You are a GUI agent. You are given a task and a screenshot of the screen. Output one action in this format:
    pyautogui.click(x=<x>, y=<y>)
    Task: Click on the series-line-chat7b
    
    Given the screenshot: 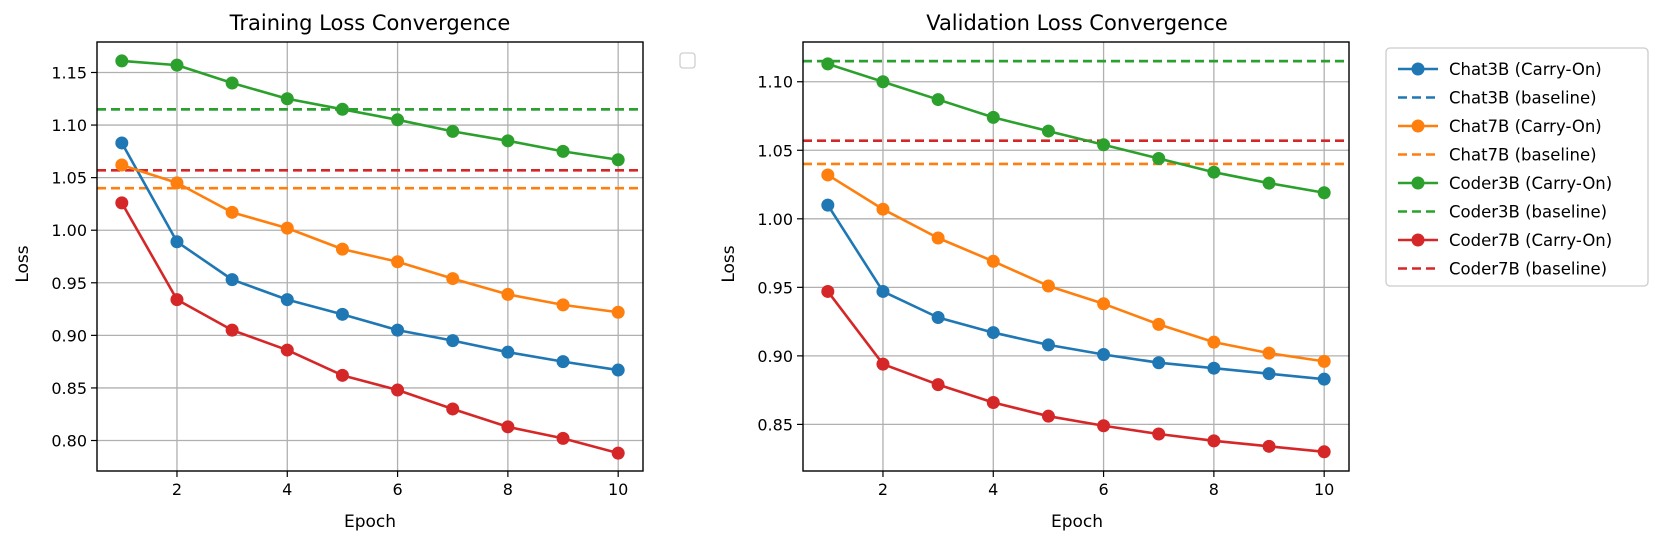 What is the action you would take?
    pyautogui.click(x=370, y=238)
    